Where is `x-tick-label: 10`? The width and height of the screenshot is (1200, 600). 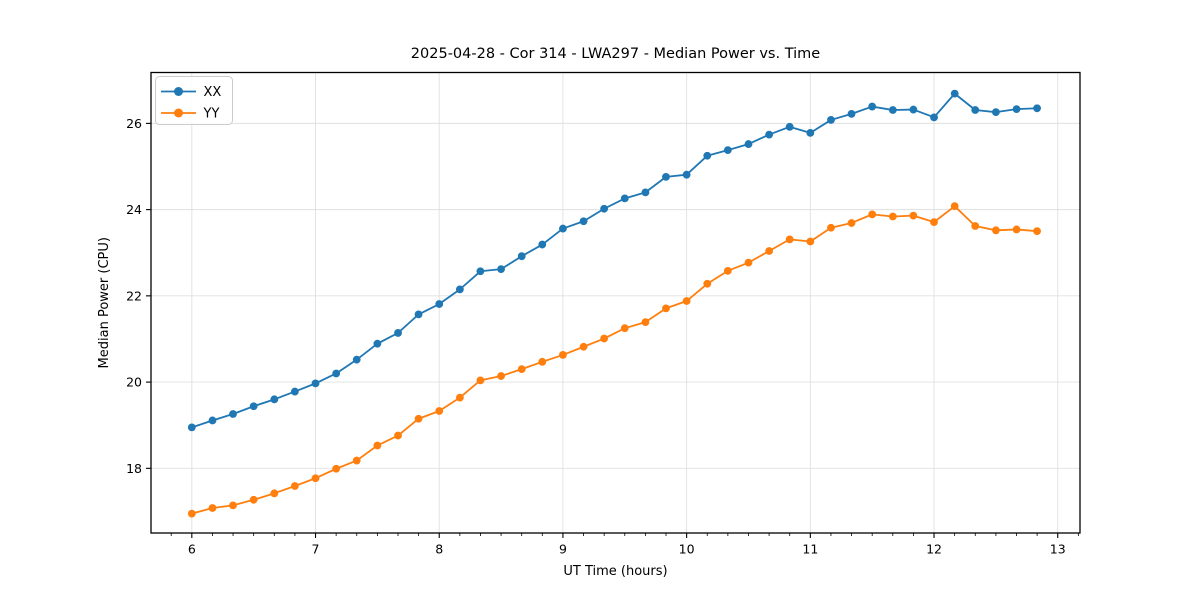
x-tick-label: 10 is located at coordinates (687, 549).